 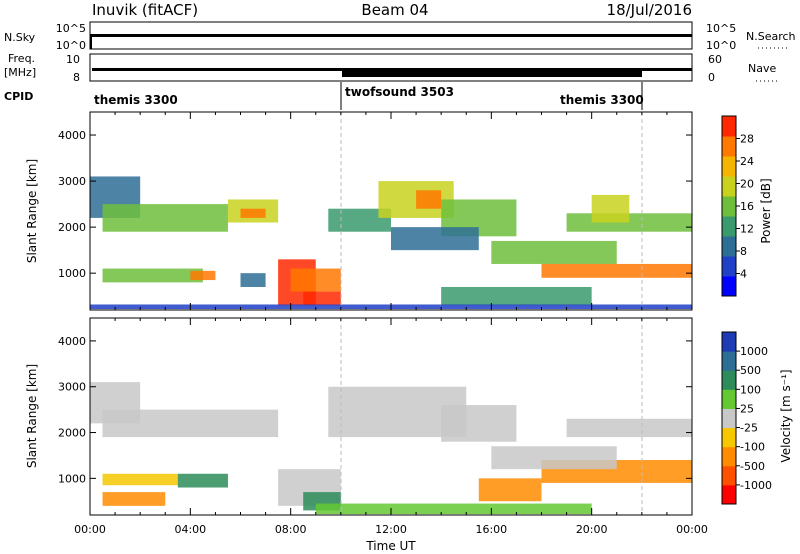 What do you see at coordinates (18, 96) in the screenshot?
I see `cpid-label: CPID` at bounding box center [18, 96].